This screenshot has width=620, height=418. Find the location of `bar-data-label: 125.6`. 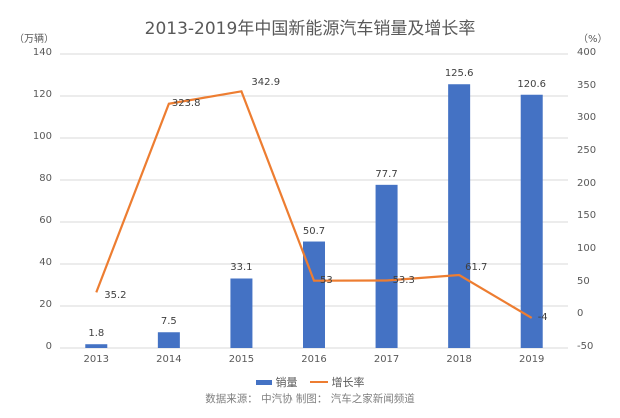

bar-data-label: 125.6 is located at coordinates (459, 74).